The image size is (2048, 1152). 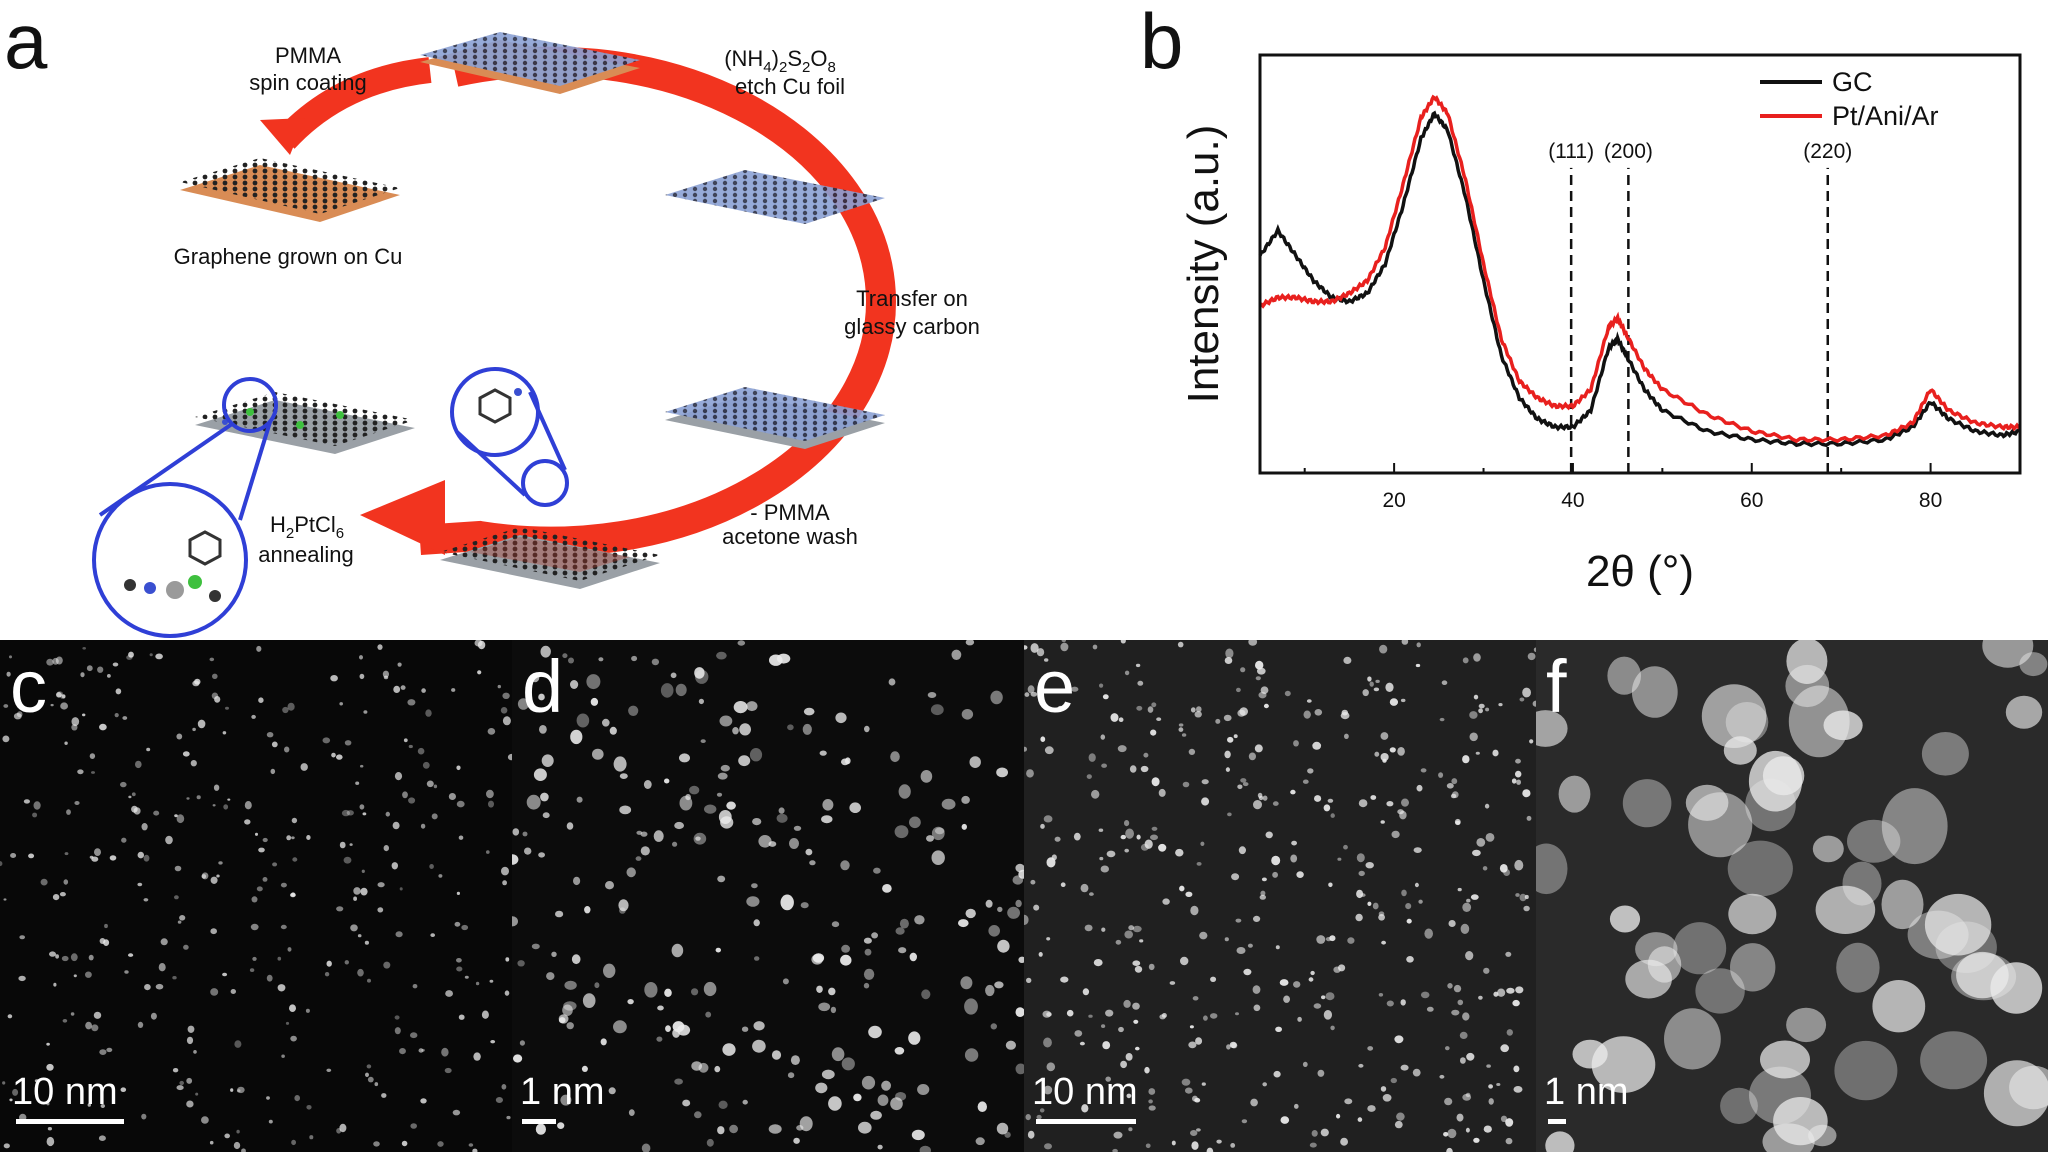 What do you see at coordinates (500, 406) in the screenshot?
I see `aniline-molecule-icon` at bounding box center [500, 406].